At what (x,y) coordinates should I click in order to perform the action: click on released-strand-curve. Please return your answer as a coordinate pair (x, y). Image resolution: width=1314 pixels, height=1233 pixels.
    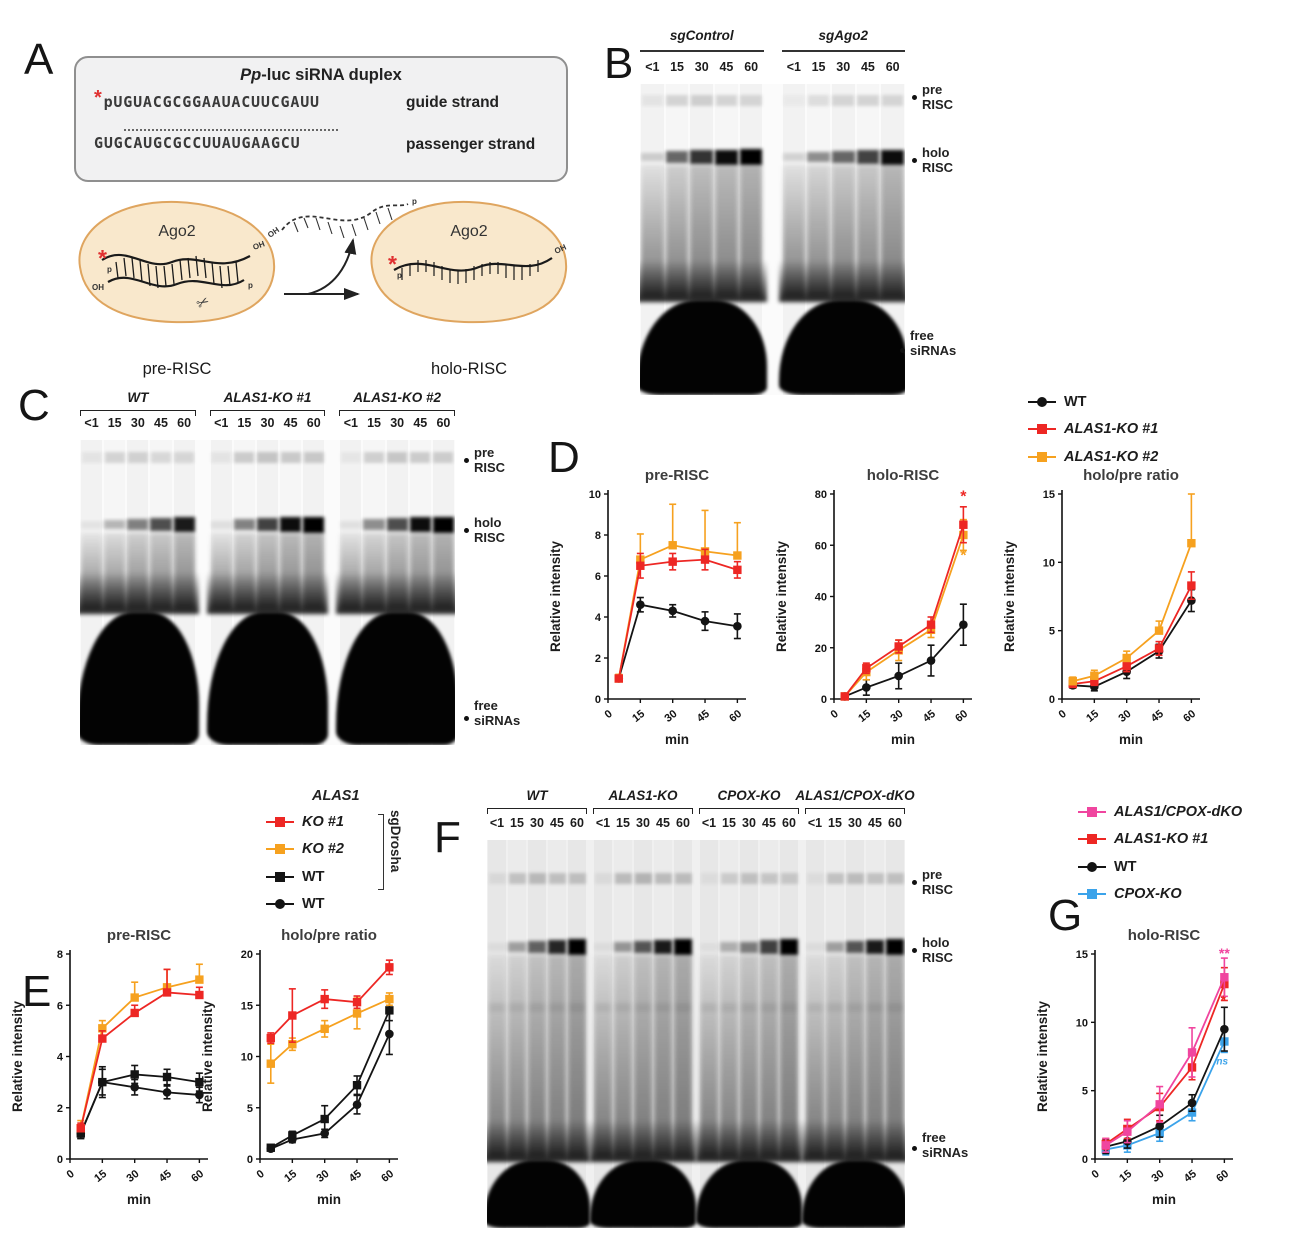
    Looking at the image, I should click on (345, 217).